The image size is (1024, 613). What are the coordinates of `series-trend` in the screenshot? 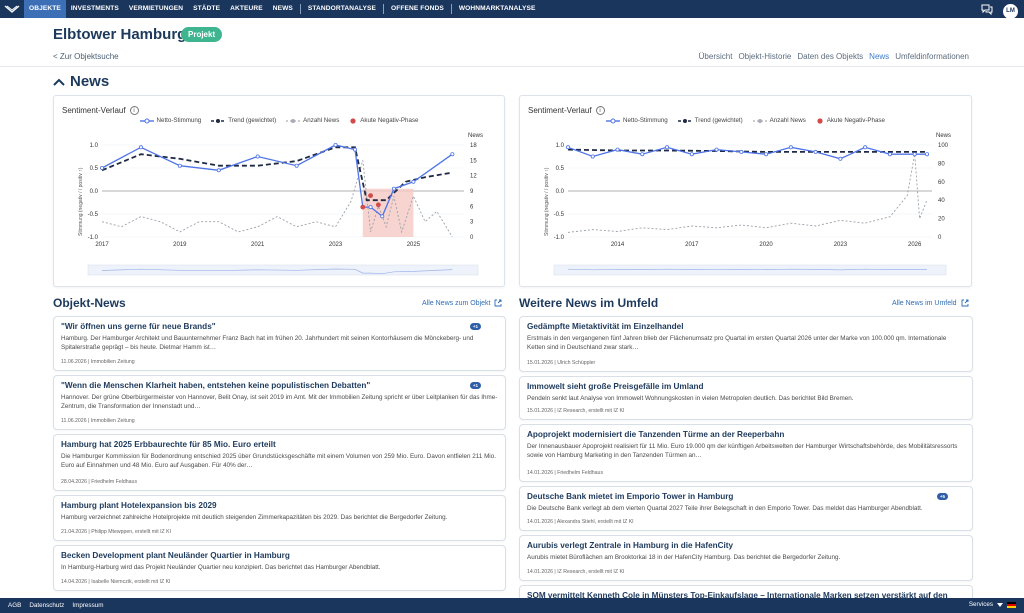 It's located at (277, 174).